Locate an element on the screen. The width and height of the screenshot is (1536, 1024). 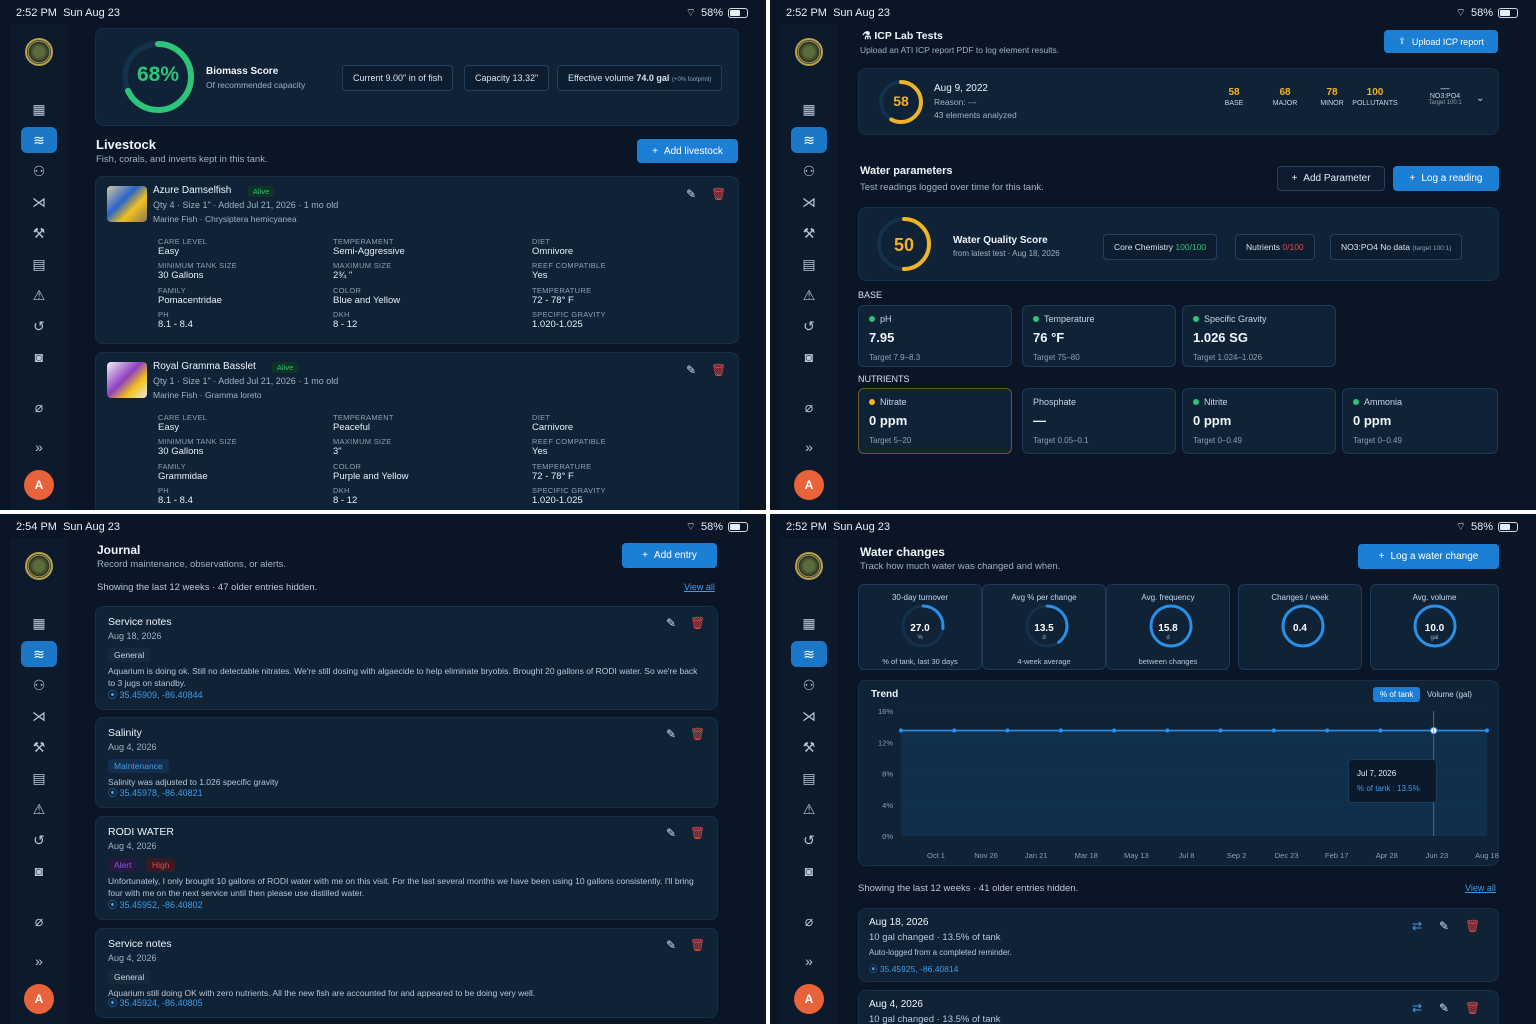
parameter-tile: Ammonia 0 ppm Target 0–0.49 is located at coordinates (1420, 421).